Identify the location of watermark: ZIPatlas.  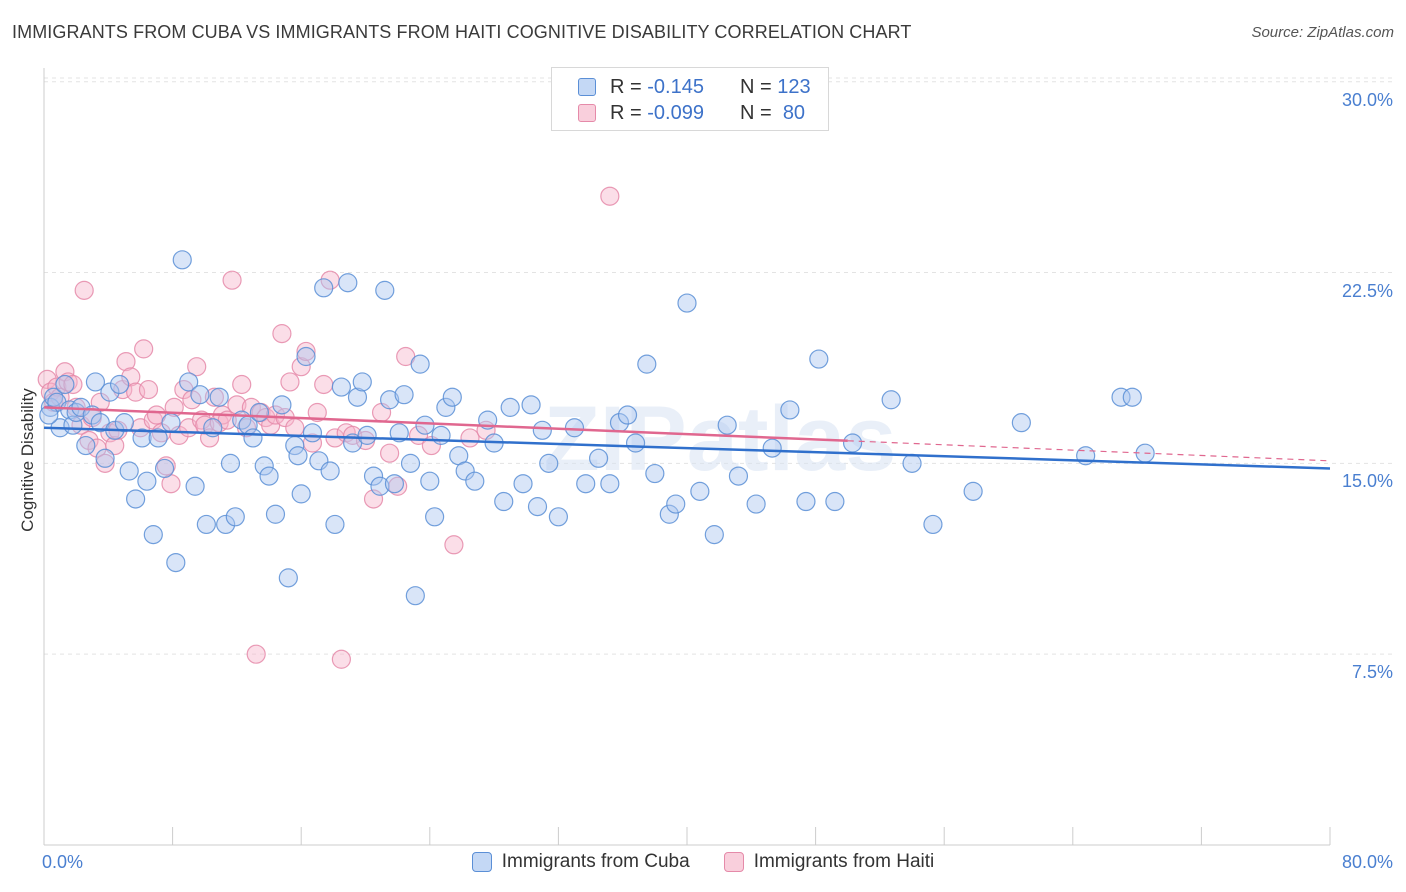
(720, 439).